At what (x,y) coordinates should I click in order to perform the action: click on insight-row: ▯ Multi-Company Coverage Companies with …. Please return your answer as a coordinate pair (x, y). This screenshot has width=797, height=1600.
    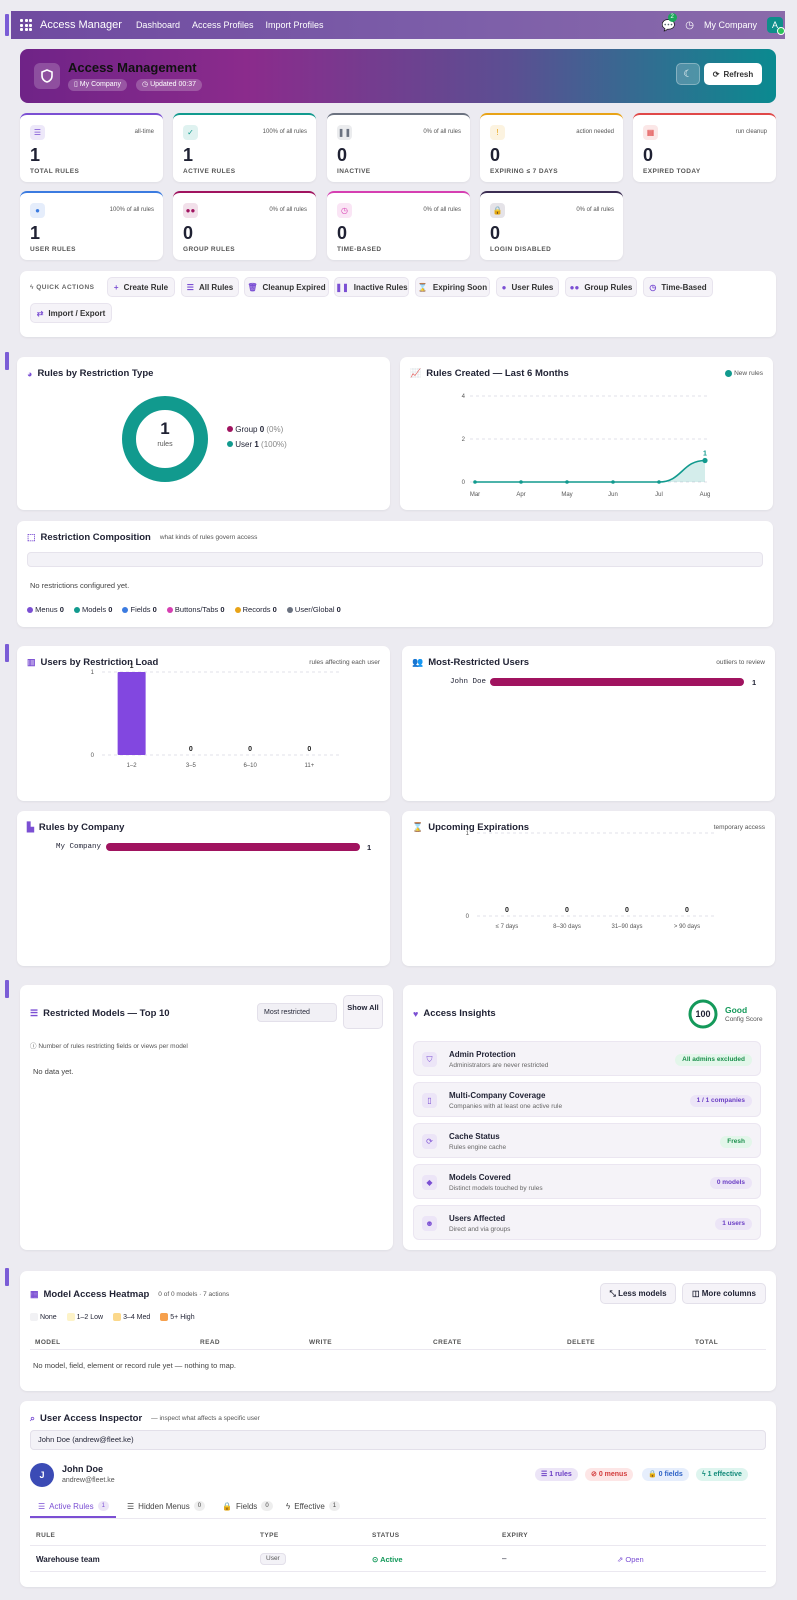
    Looking at the image, I should click on (587, 1099).